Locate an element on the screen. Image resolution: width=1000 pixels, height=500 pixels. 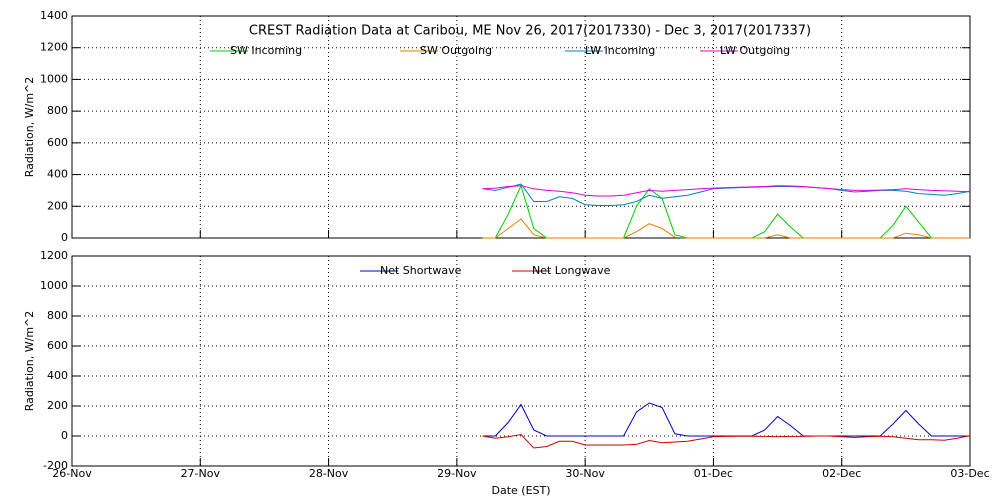
x-tick-label: 03-Dec is located at coordinates (969, 473).